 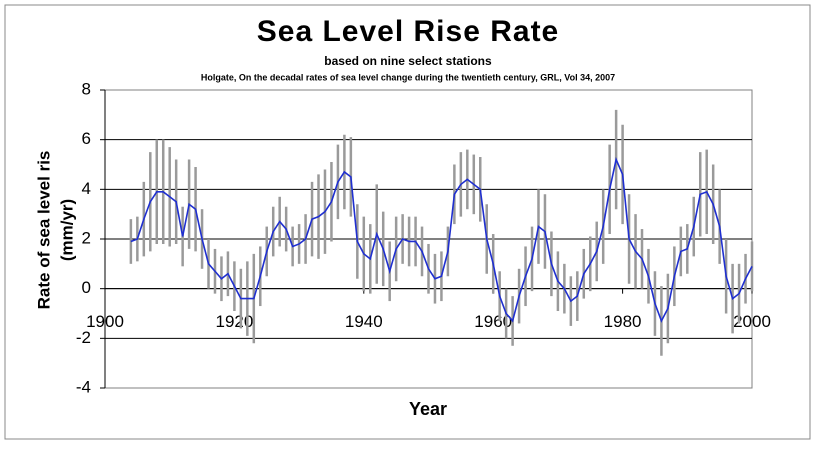 What do you see at coordinates (86, 237) in the screenshot?
I see `y-tick-label: 2` at bounding box center [86, 237].